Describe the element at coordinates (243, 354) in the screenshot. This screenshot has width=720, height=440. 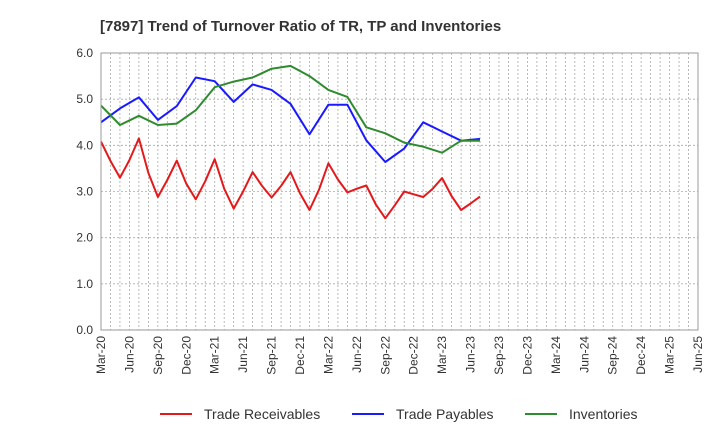
I see `x-tick-label: Jun-21` at that location.